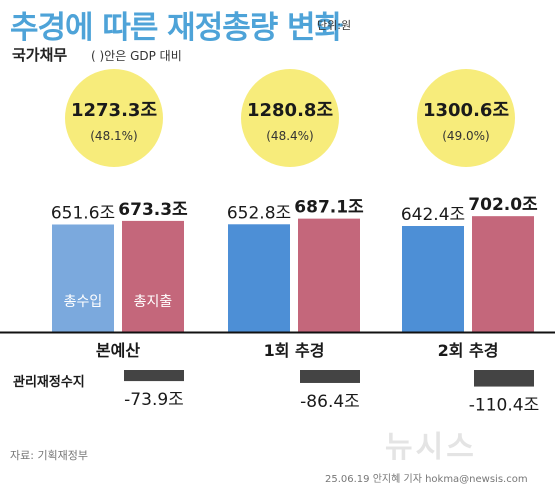 The height and width of the screenshot is (488, 555). What do you see at coordinates (504, 406) in the screenshot?
I see `balance-value-label: -110.4조` at bounding box center [504, 406].